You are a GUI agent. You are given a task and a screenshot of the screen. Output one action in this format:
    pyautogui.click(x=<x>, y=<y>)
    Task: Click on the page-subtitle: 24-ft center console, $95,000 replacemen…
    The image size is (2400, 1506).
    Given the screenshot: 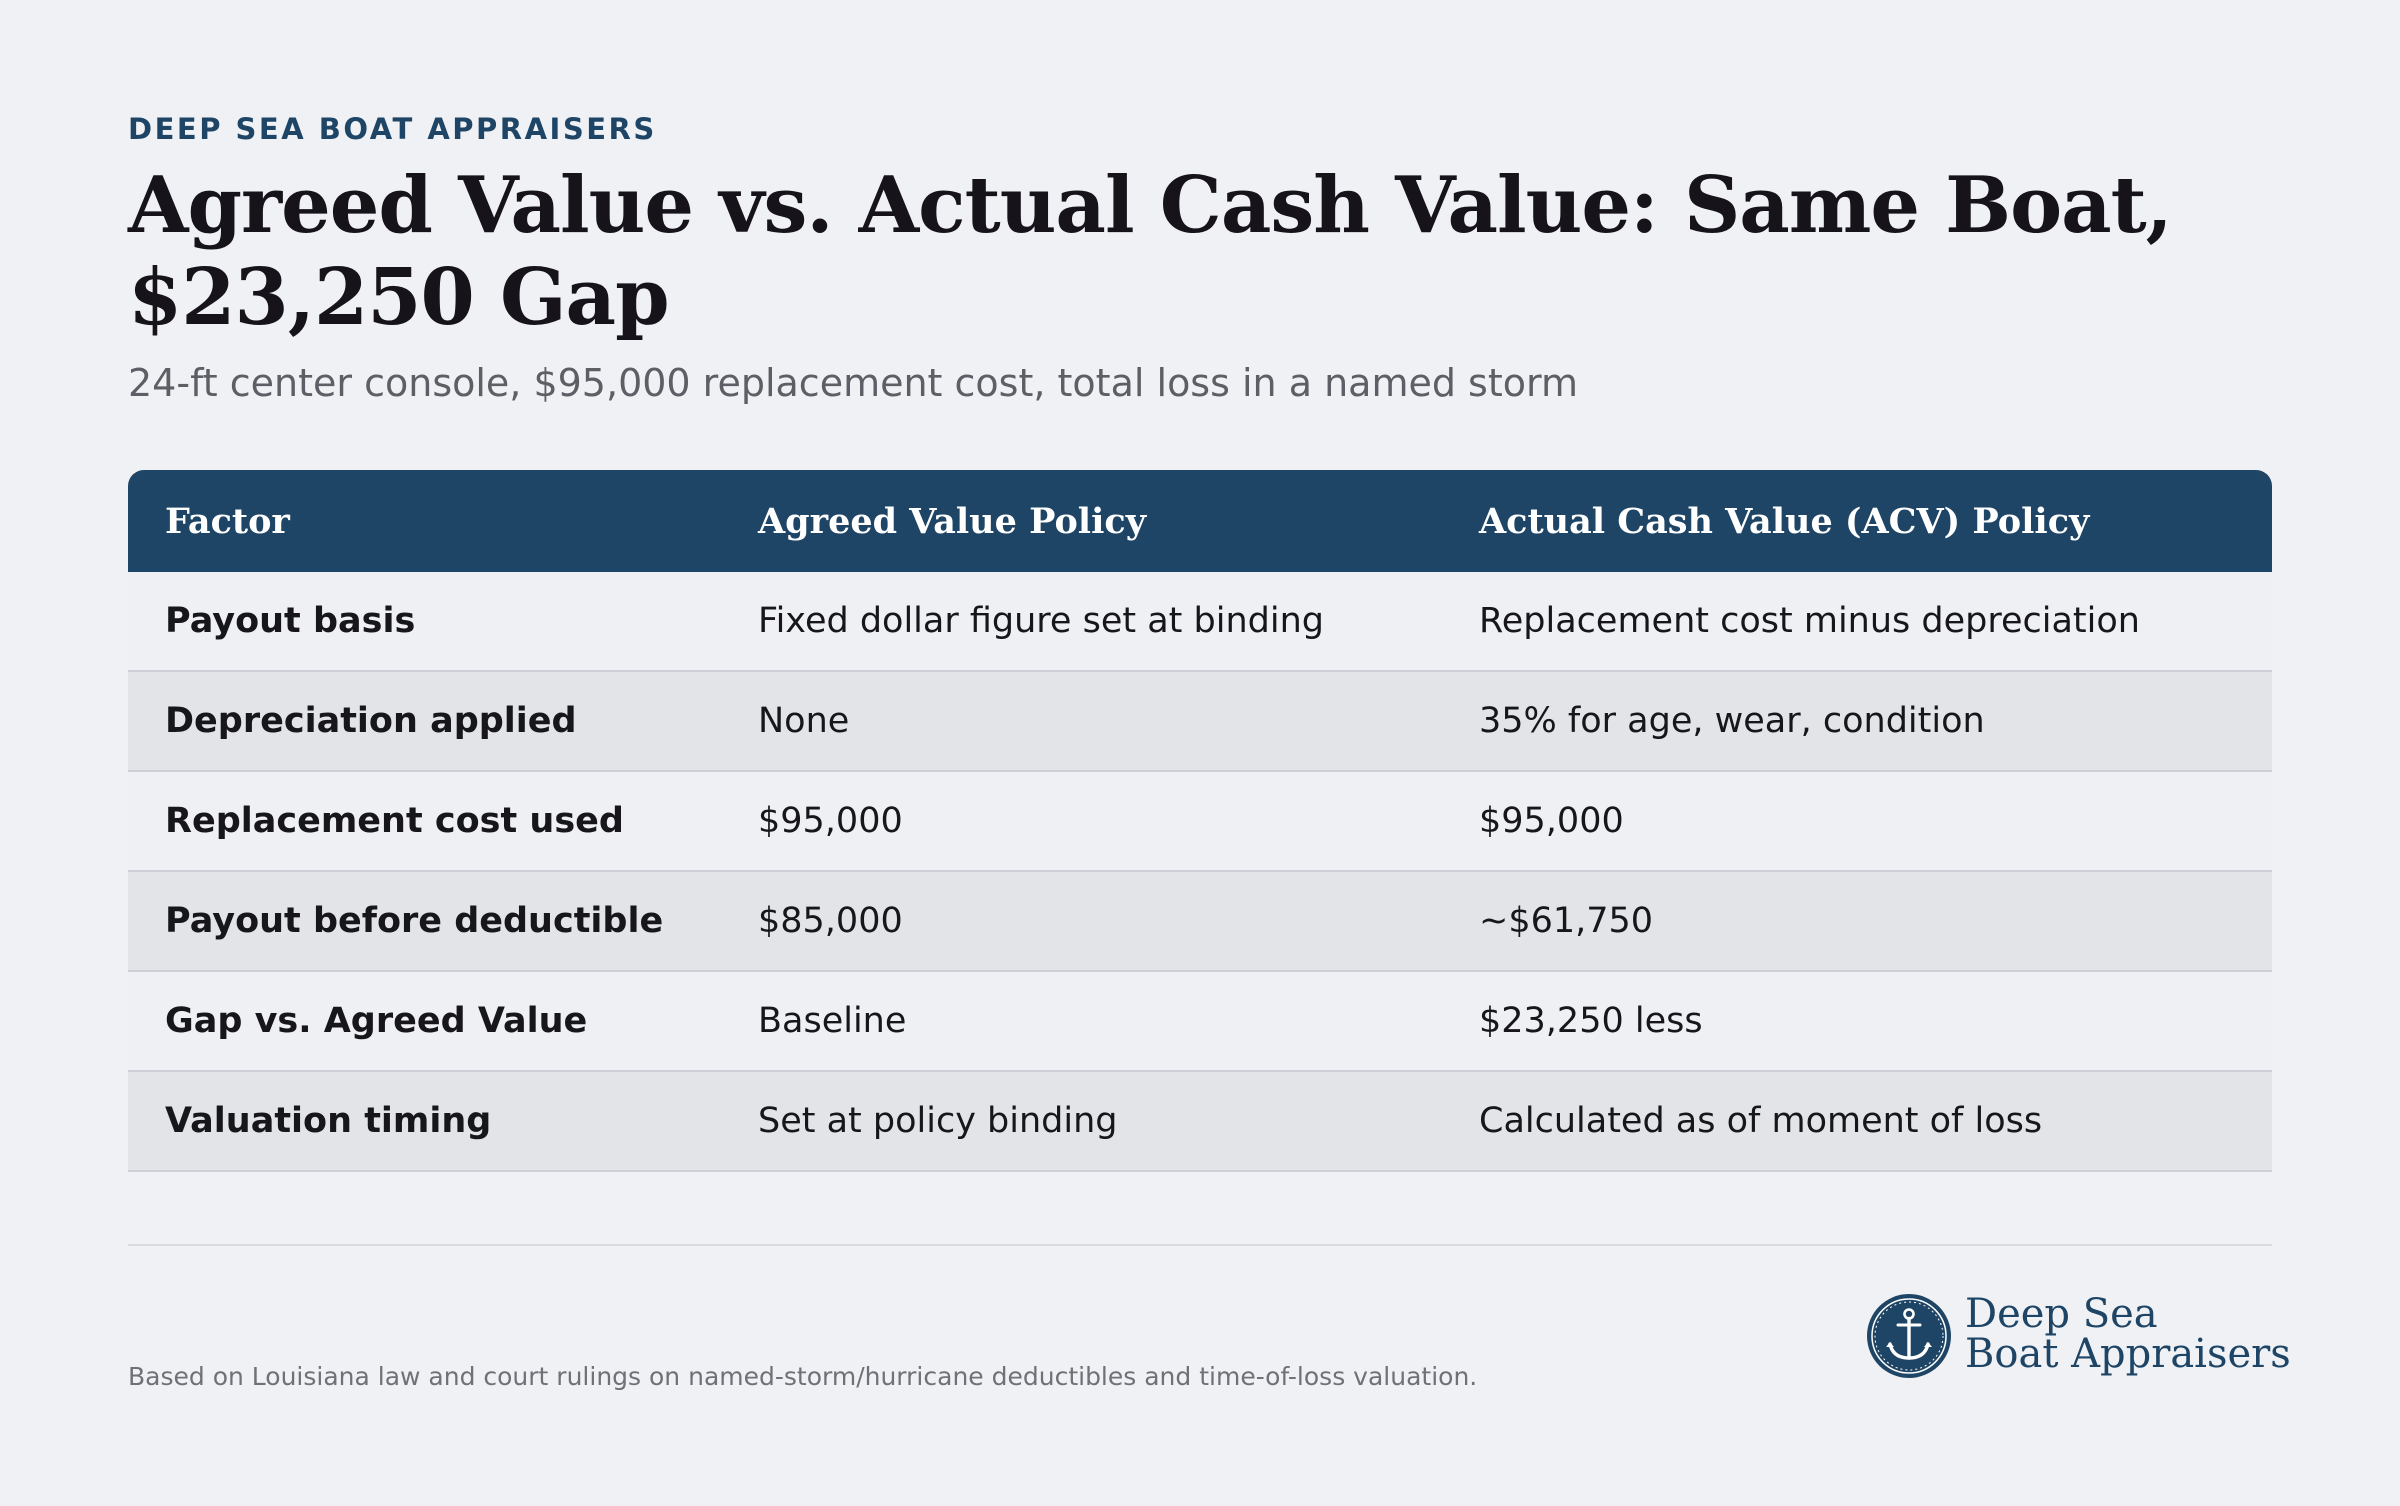 What is the action you would take?
    pyautogui.click(x=853, y=383)
    